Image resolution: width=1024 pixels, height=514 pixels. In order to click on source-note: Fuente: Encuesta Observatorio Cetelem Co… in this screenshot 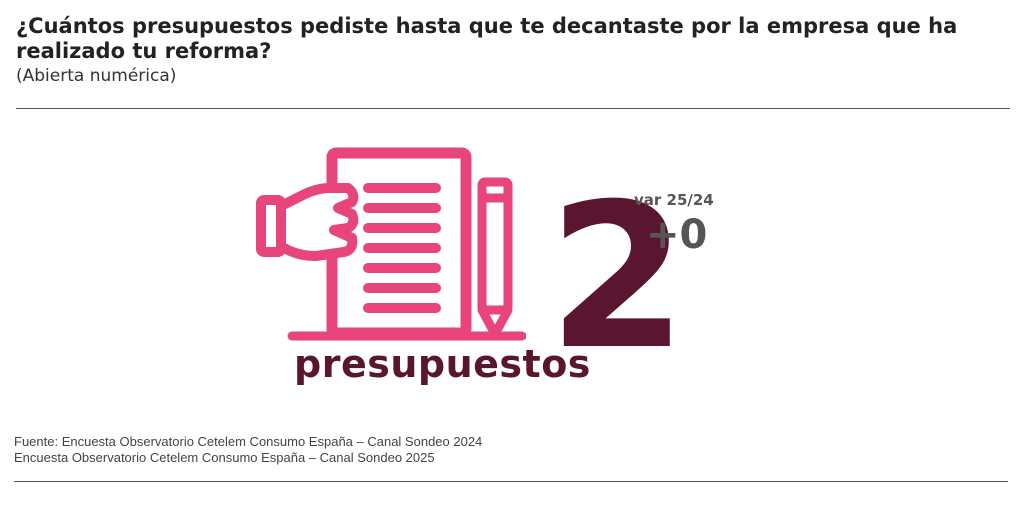, I will do `click(248, 450)`.